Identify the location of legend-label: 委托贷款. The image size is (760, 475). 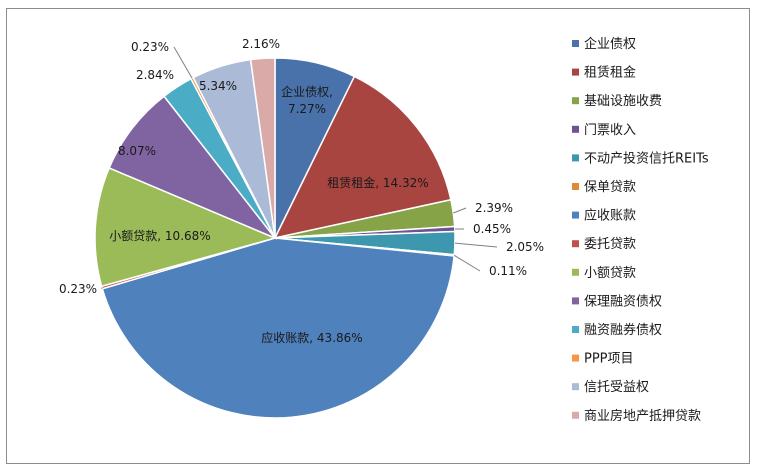
(610, 244).